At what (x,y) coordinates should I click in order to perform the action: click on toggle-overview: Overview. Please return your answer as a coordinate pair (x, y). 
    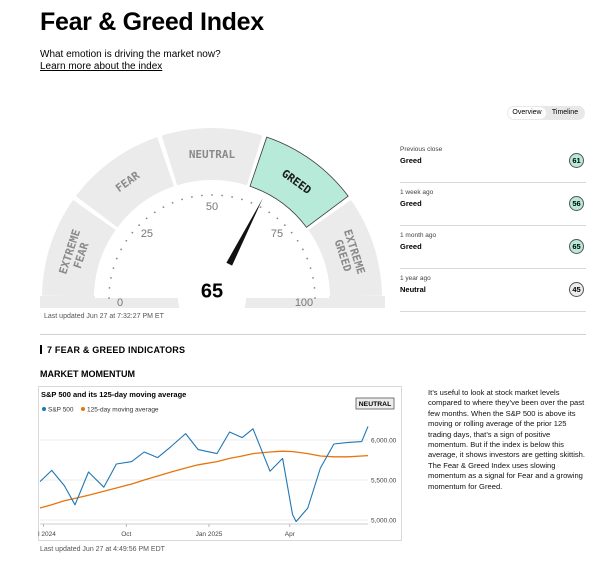
    Looking at the image, I should click on (527, 113).